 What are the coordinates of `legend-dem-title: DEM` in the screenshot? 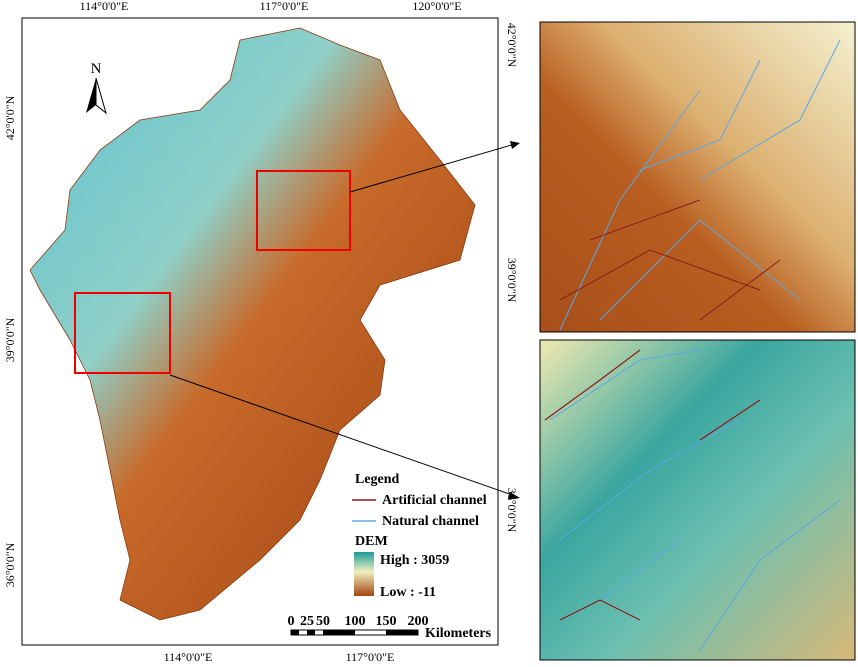 It's located at (371, 541).